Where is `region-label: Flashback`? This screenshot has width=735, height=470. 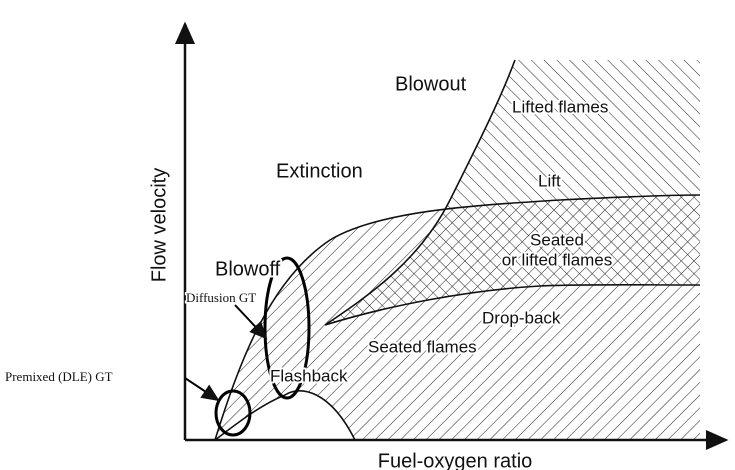 region-label: Flashback is located at coordinates (309, 375).